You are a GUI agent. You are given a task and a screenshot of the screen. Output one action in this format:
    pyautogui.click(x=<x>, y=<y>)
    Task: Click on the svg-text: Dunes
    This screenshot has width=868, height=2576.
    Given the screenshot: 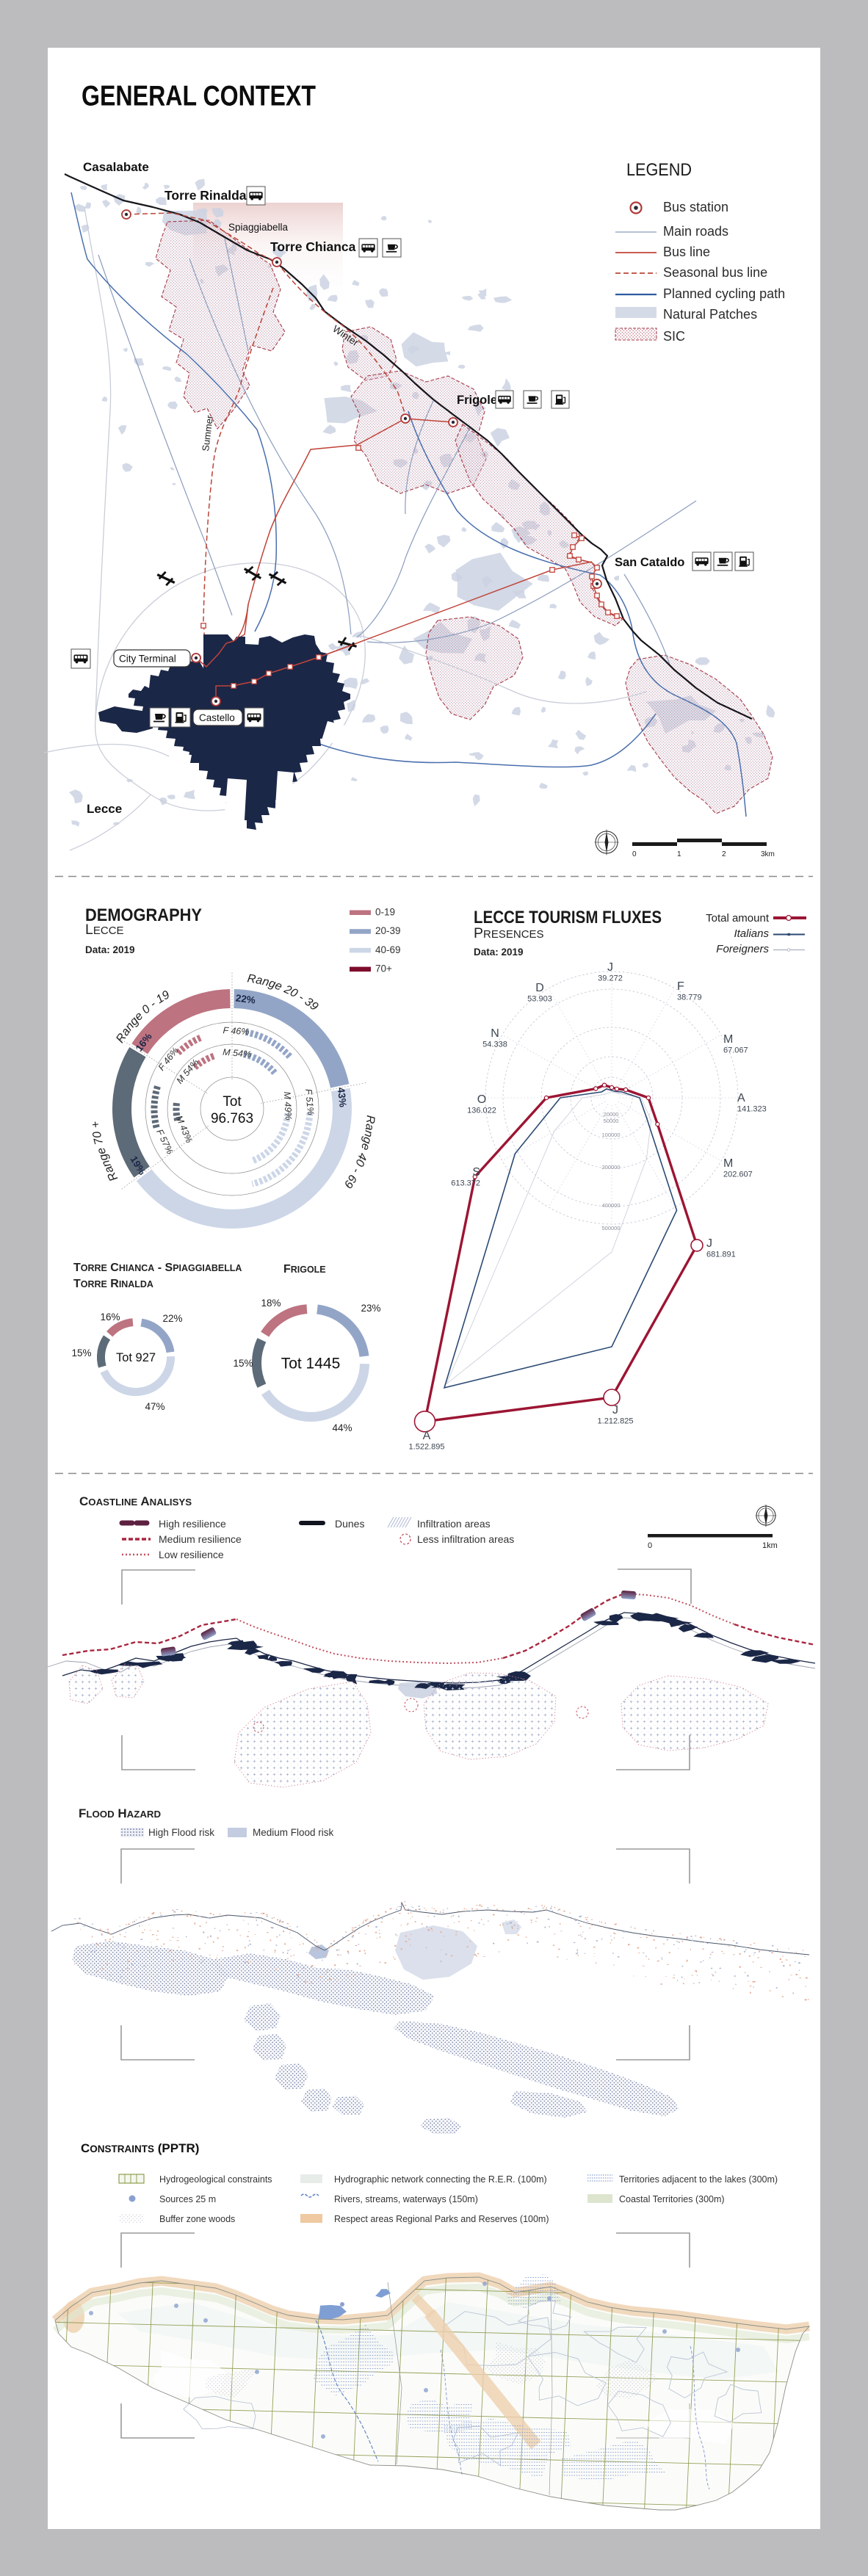 What is the action you would take?
    pyautogui.click(x=349, y=1524)
    